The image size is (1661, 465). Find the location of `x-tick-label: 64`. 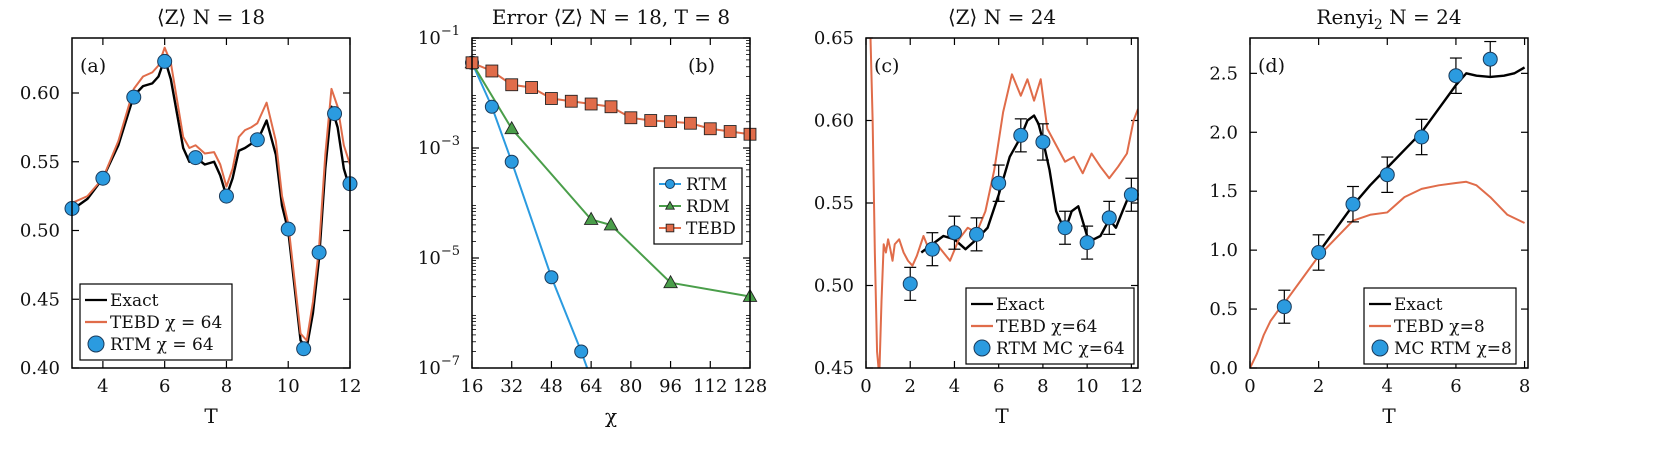

x-tick-label: 64 is located at coordinates (591, 386).